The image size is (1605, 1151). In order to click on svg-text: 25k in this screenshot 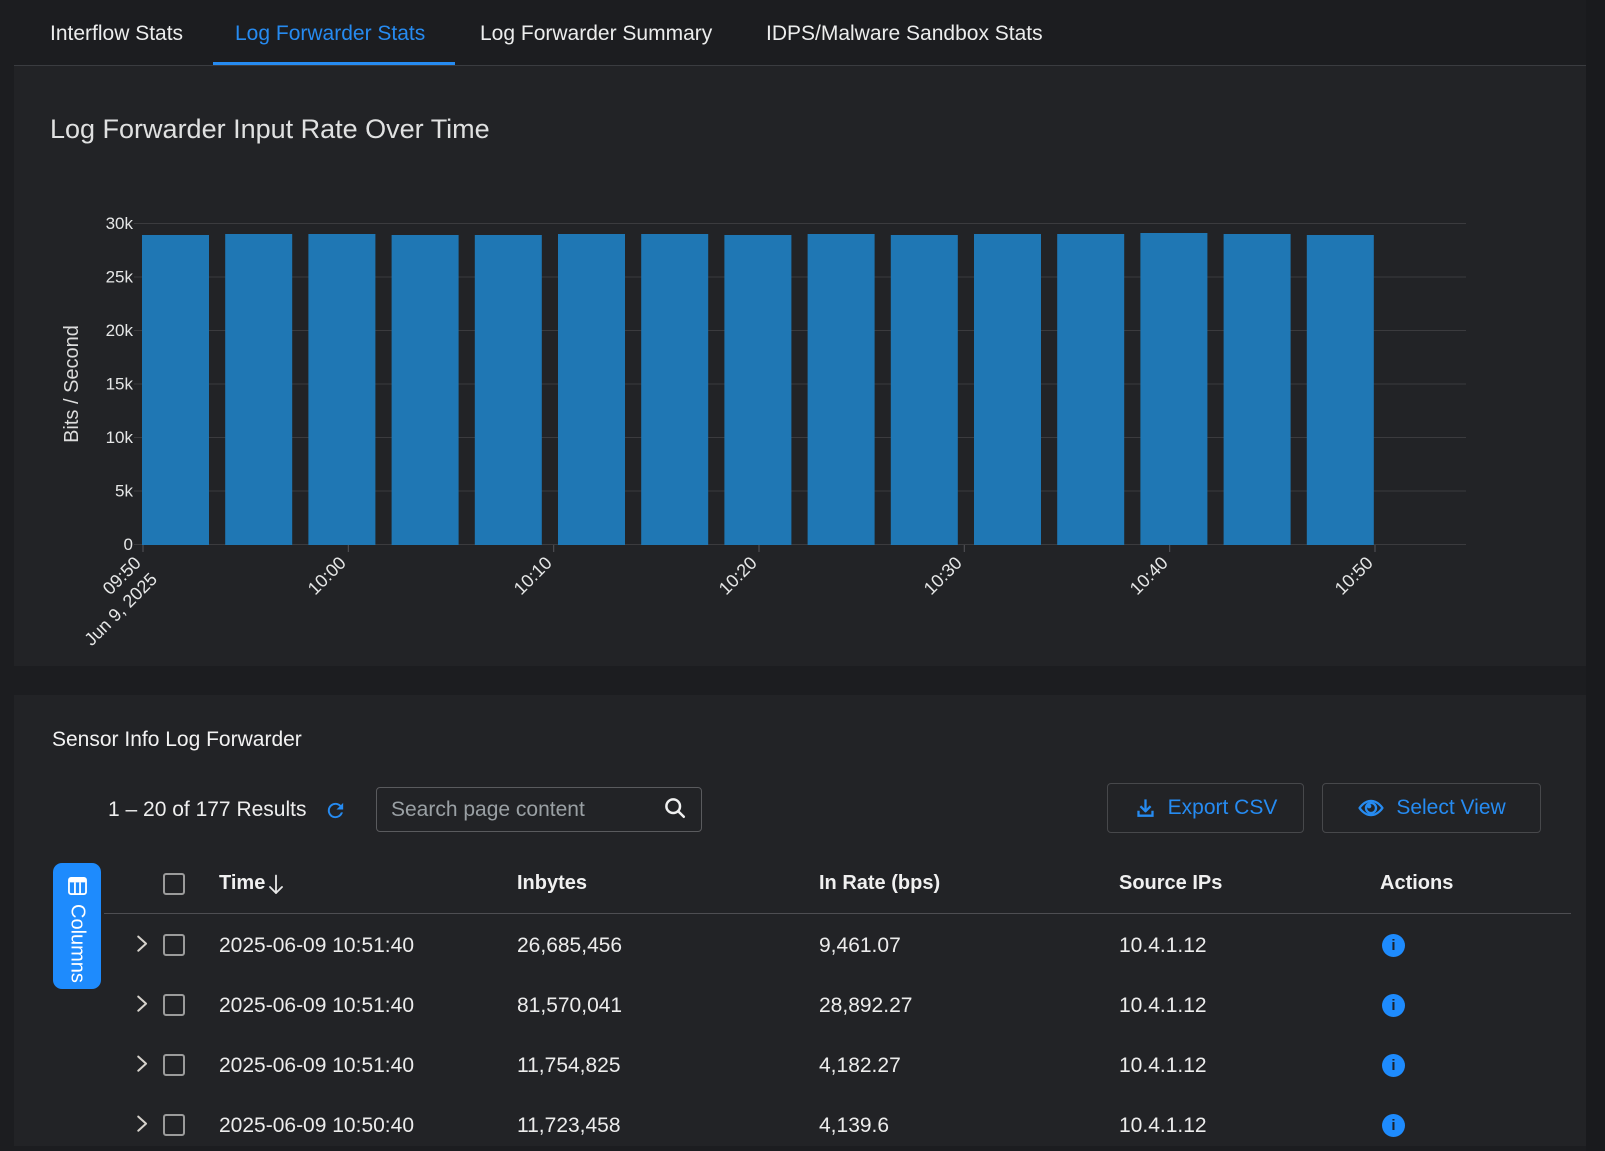, I will do `click(120, 277)`.